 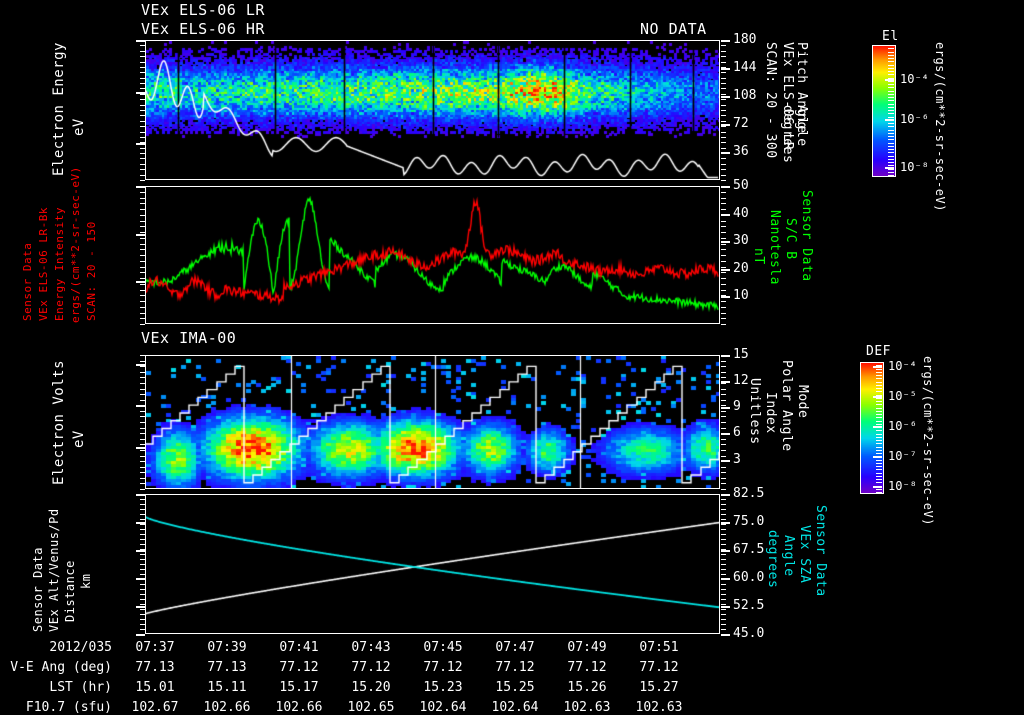 What do you see at coordinates (227, 647) in the screenshot?
I see `time-table-cell: 07:39` at bounding box center [227, 647].